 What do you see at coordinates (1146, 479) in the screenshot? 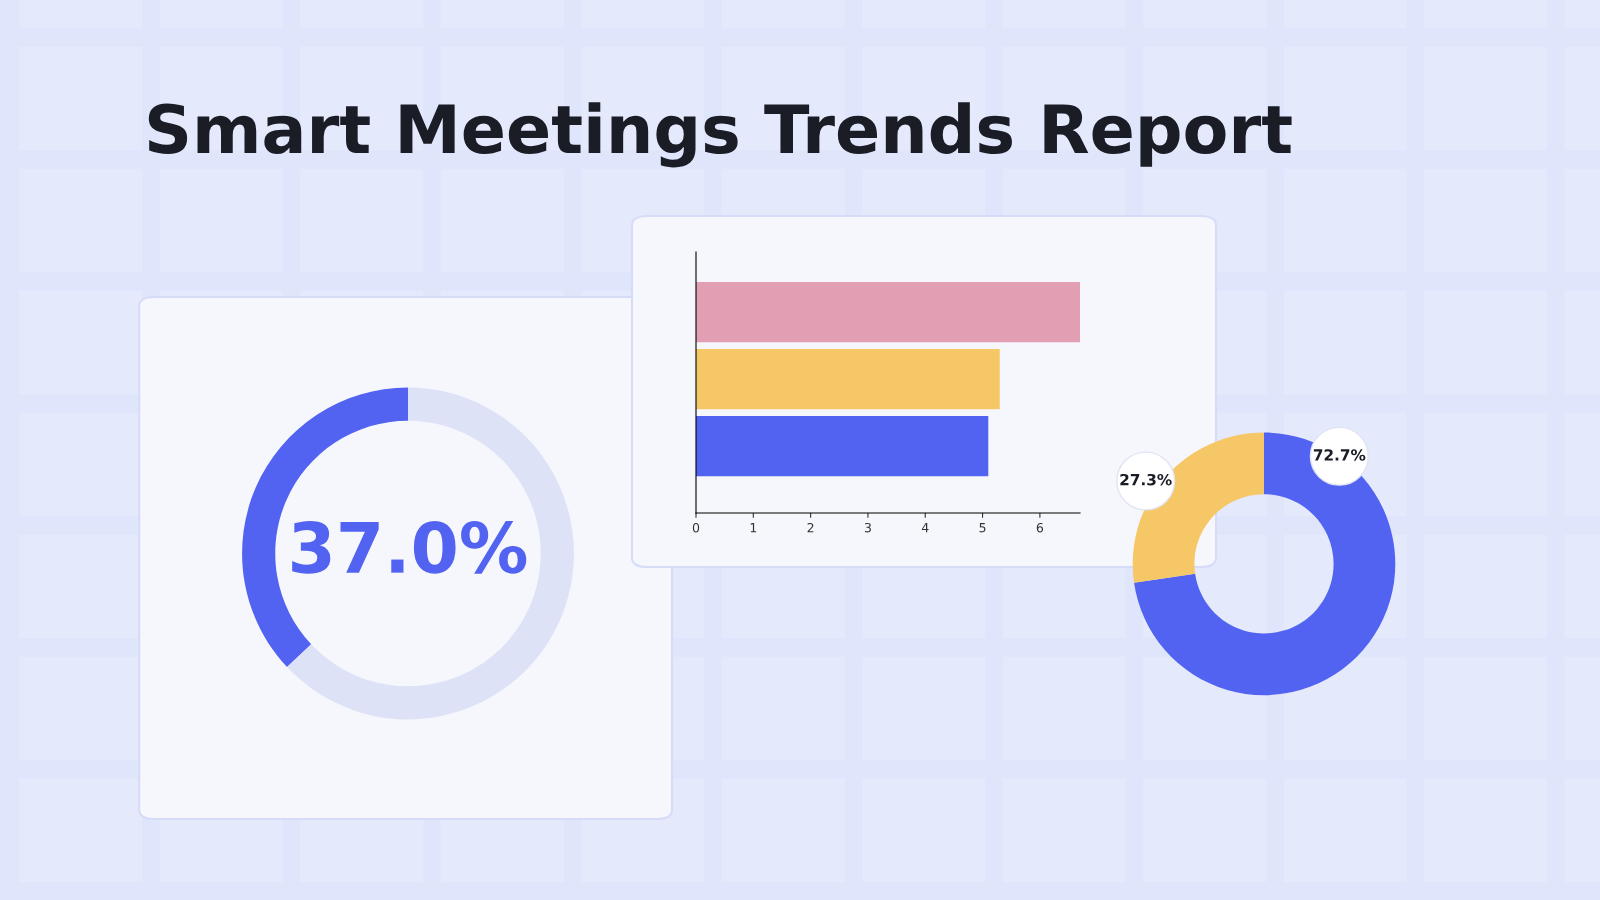
I see `data-label: 27.3%` at bounding box center [1146, 479].